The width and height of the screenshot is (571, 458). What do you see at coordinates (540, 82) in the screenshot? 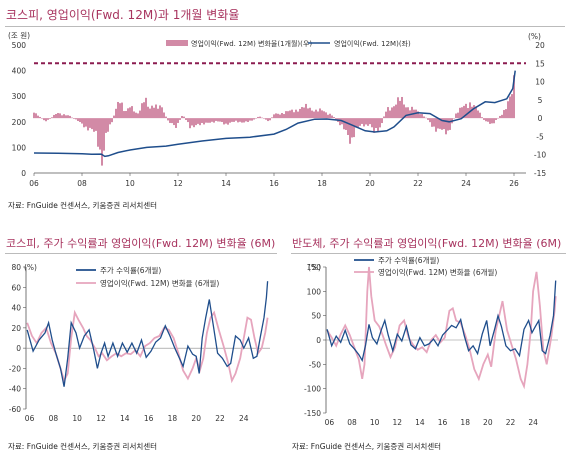
I see `top-y-right-tick: 10` at bounding box center [540, 82].